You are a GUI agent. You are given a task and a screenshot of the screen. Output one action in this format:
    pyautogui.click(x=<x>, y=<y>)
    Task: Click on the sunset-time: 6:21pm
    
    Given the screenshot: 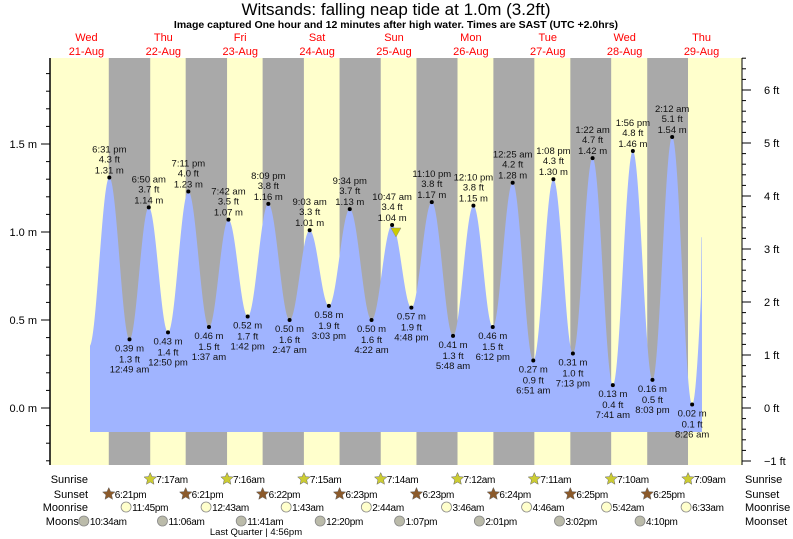 What is the action you would take?
    pyautogui.click(x=131, y=495)
    